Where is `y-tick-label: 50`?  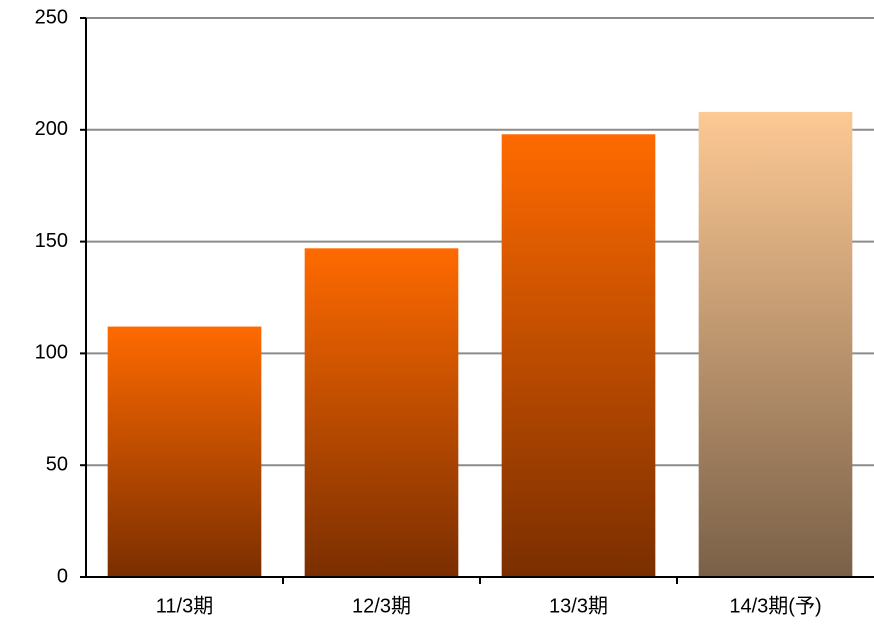
y-tick-label: 50 is located at coordinates (57, 464).